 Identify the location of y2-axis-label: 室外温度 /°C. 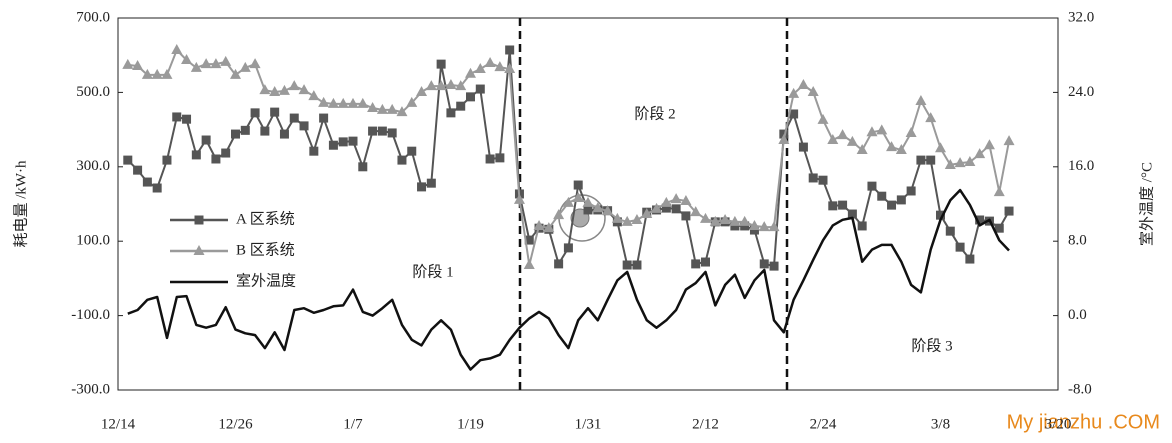
(1146, 204).